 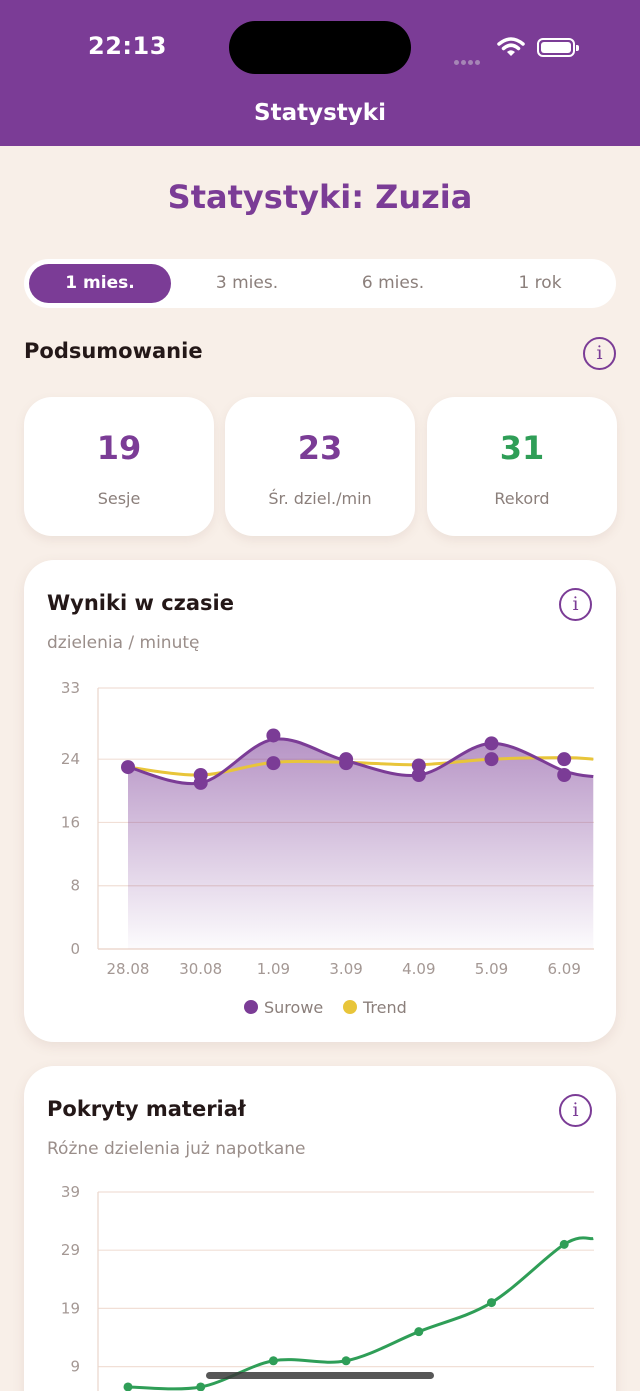 I want to click on stat-card-record: 31 Rekord, so click(x=522, y=466).